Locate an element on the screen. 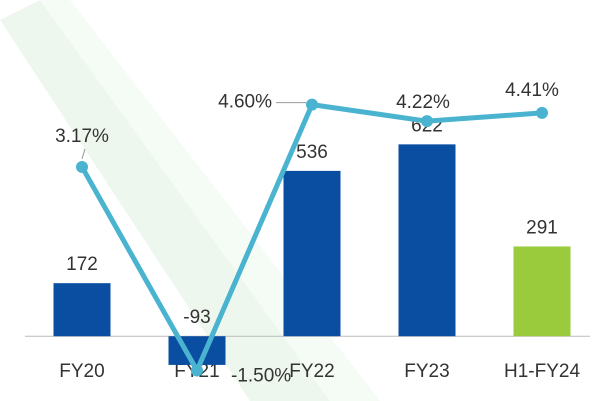 The width and height of the screenshot is (606, 401). line-value-label: 3.17% is located at coordinates (82, 136).